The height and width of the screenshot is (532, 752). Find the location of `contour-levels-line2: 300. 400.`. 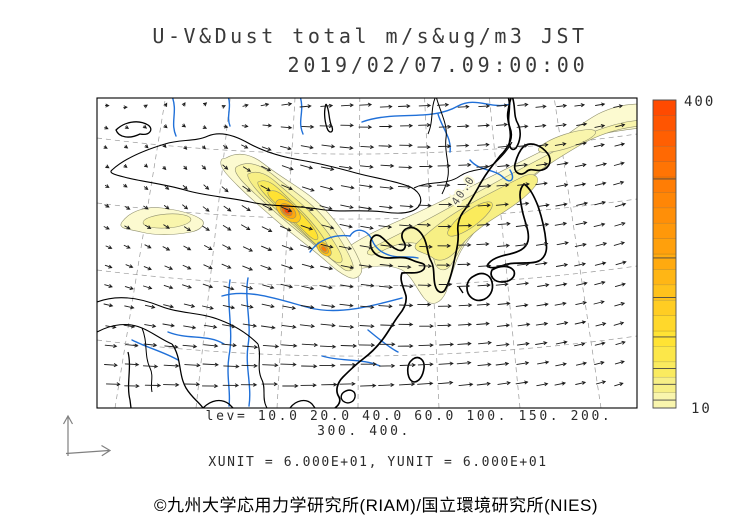

contour-levels-line2: 300. 400. is located at coordinates (364, 431).